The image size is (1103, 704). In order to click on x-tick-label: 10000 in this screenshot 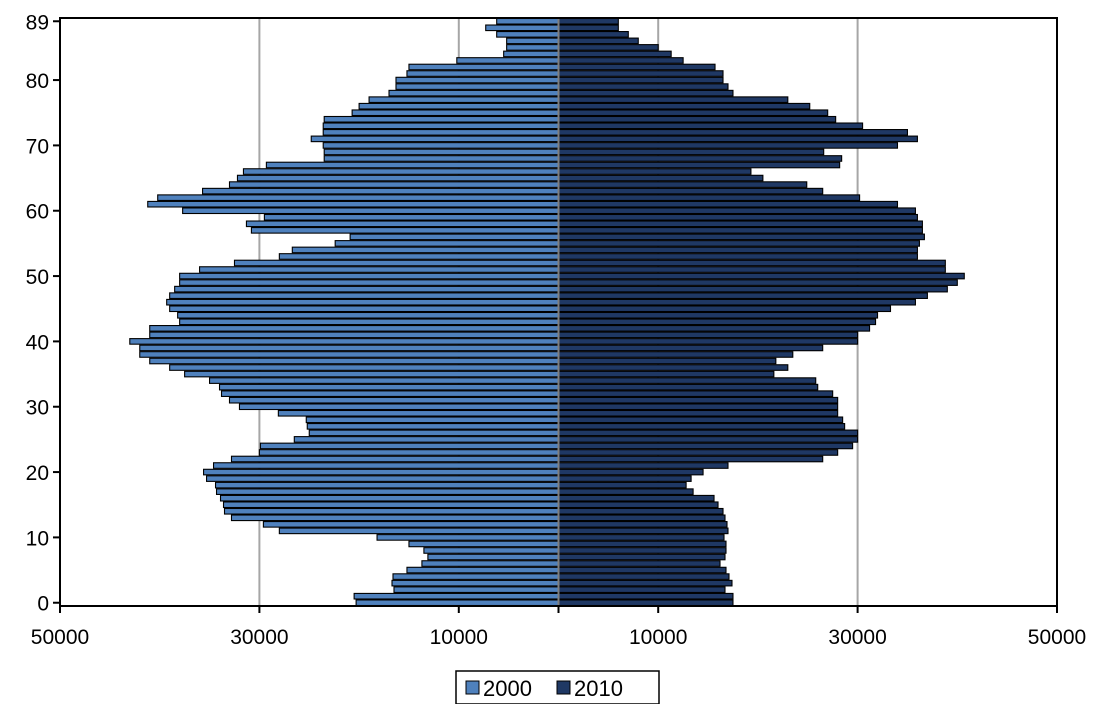, I will do `click(459, 637)`.